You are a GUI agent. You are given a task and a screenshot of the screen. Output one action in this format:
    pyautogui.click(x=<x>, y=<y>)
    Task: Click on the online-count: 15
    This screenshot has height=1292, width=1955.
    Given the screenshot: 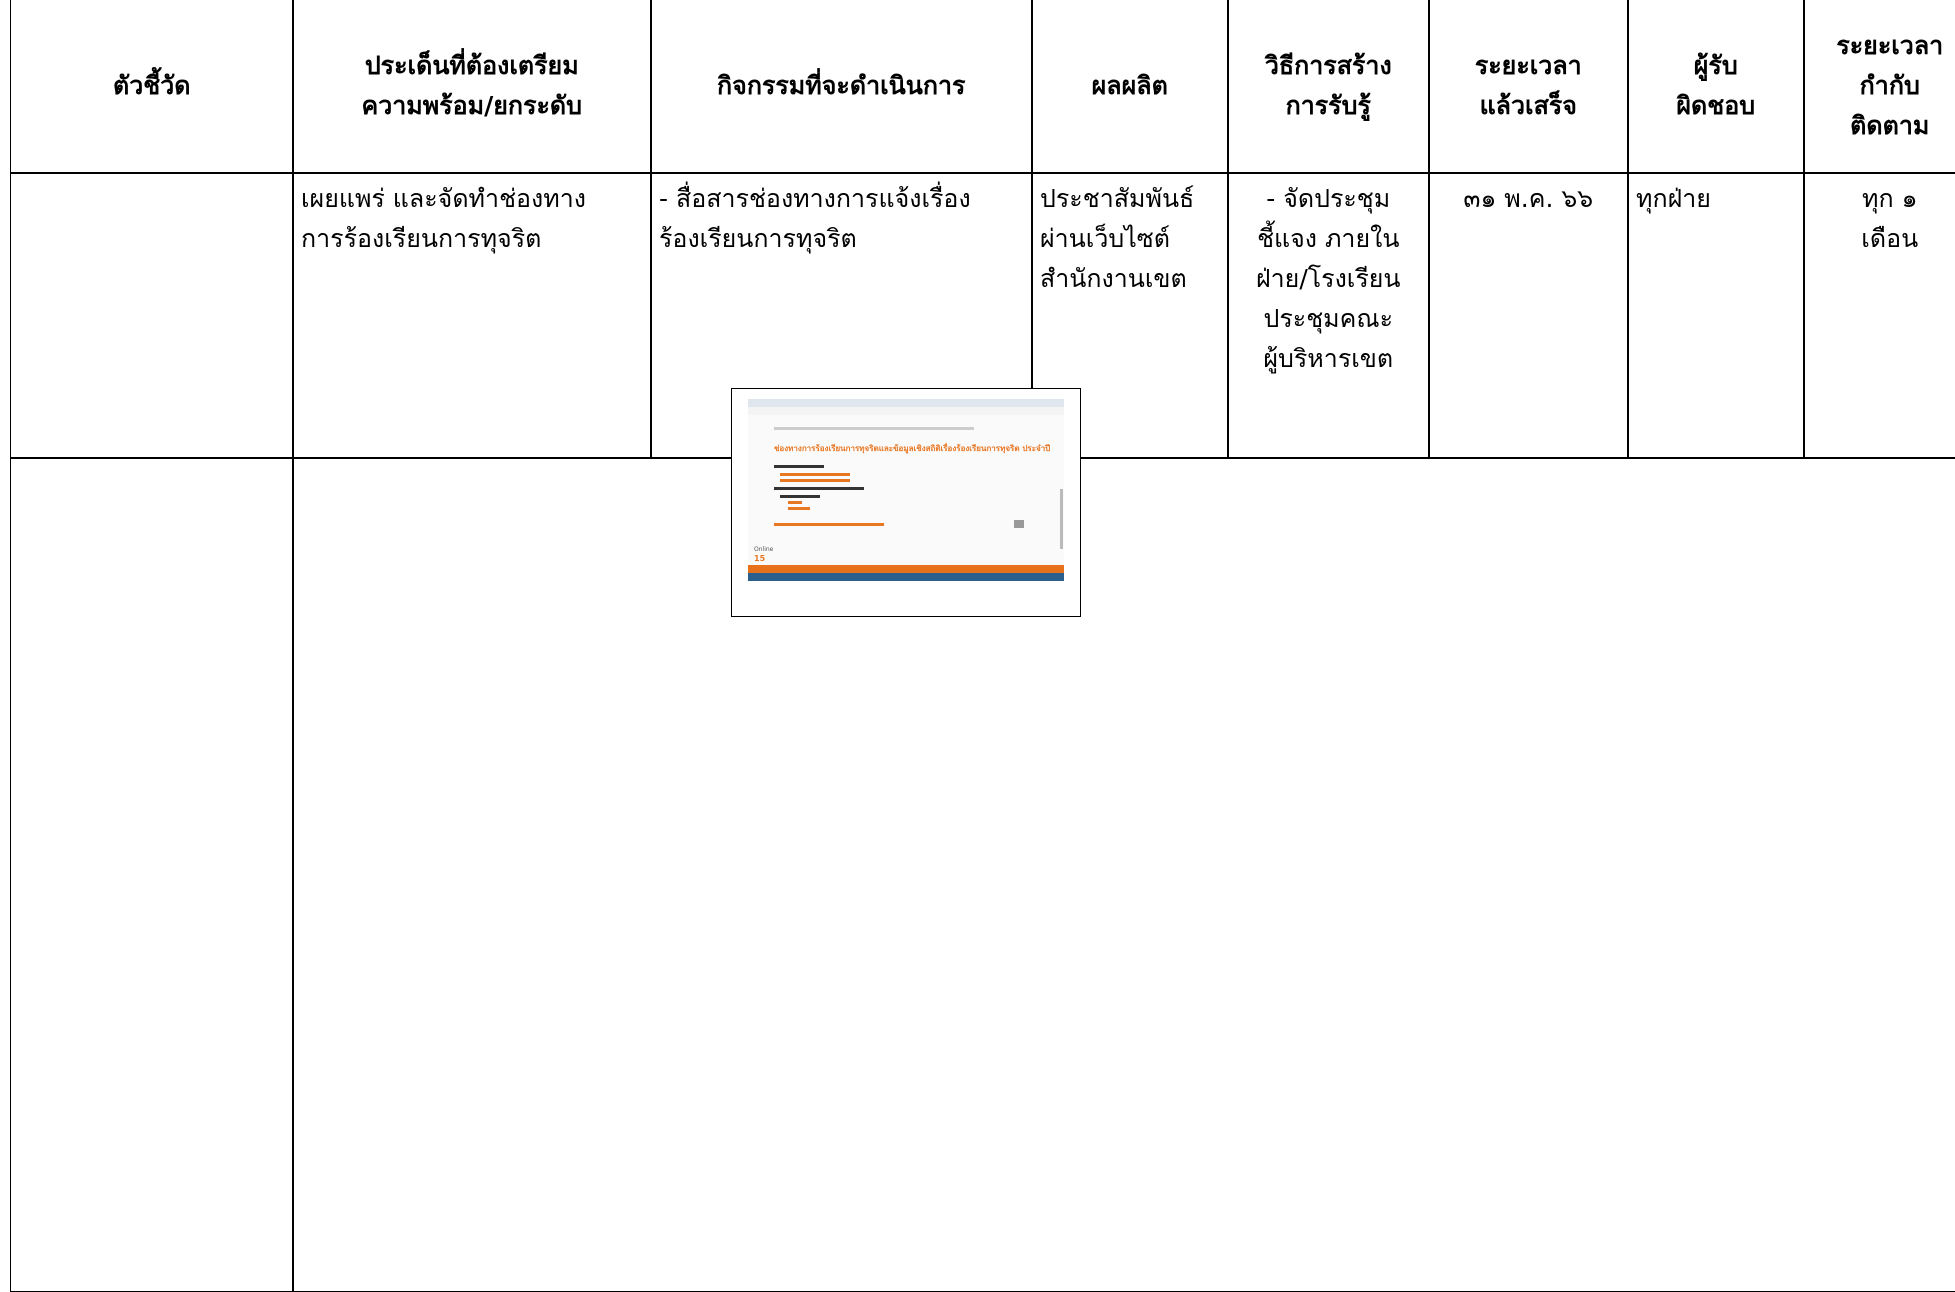 What is the action you would take?
    pyautogui.click(x=760, y=558)
    